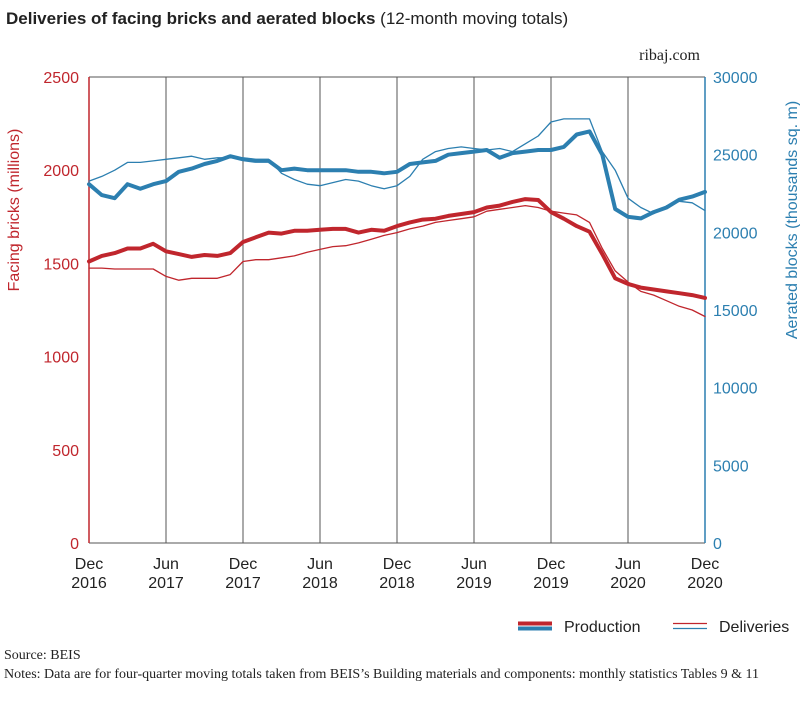 This screenshot has height=711, width=800. I want to click on right-axis-title: Aerated blocks (thousands sq. m), so click(792, 220).